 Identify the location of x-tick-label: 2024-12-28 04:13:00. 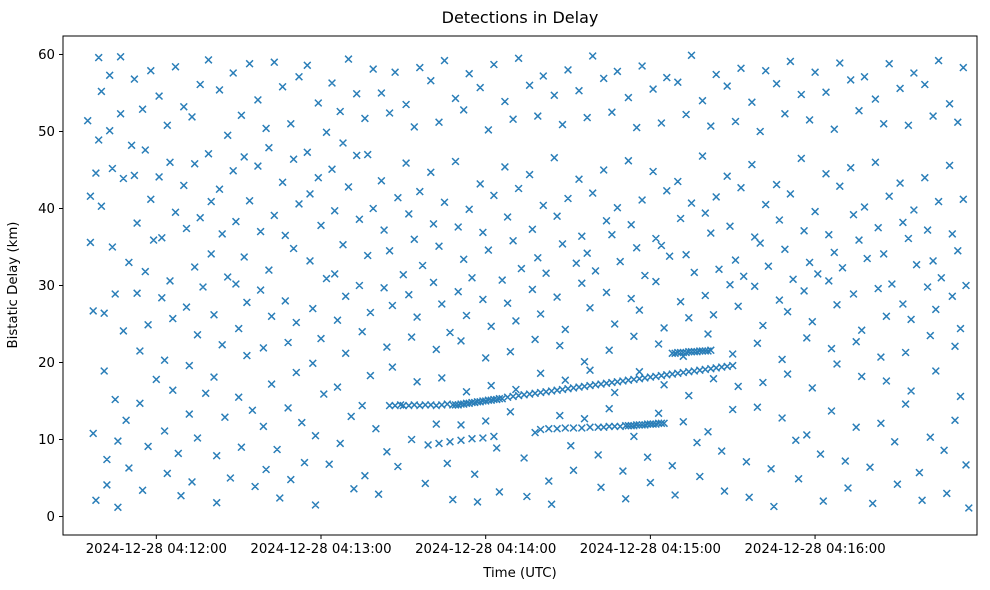
(320, 549).